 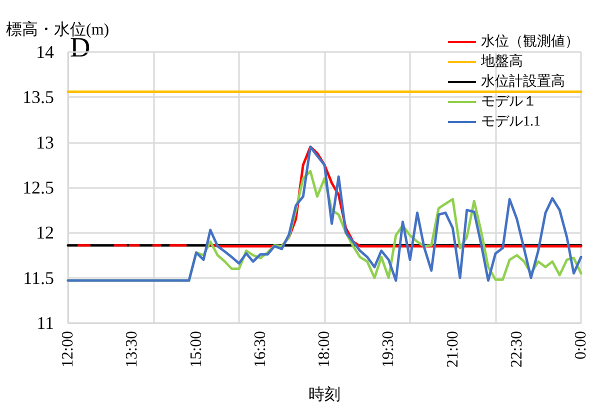 I want to click on x-axis-title: 時刻, so click(x=324, y=395).